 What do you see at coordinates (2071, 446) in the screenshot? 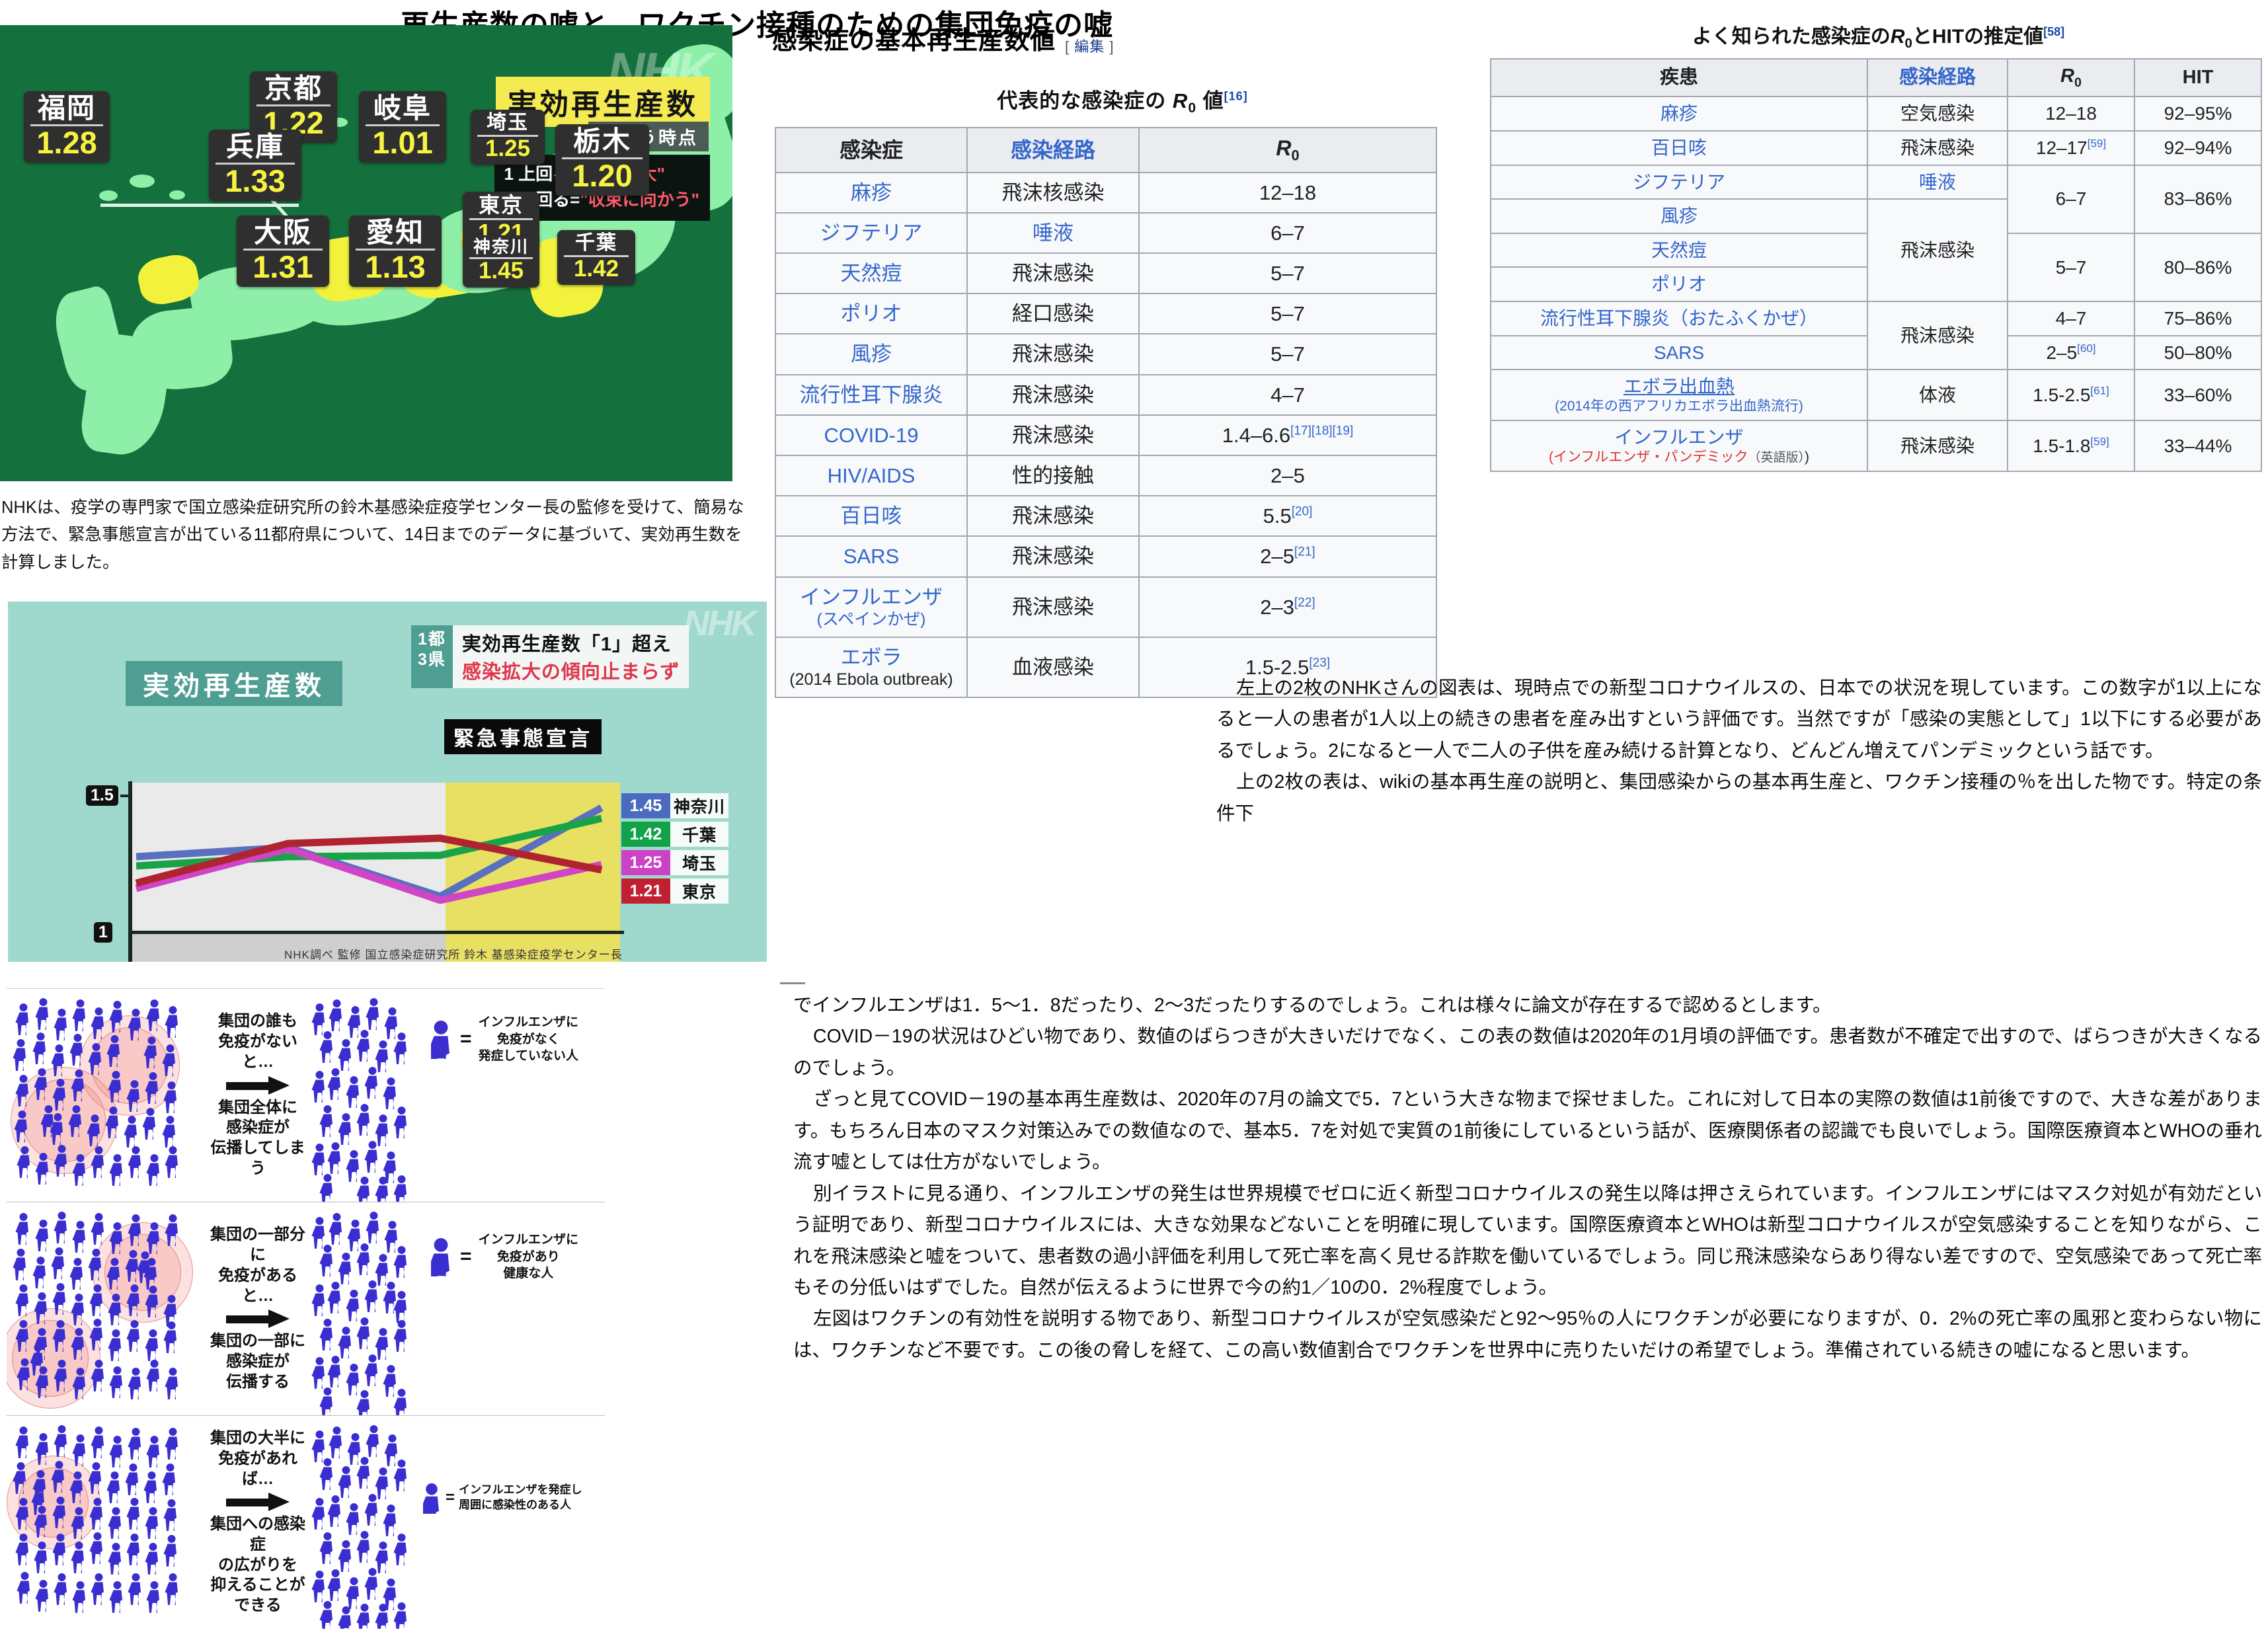
I see `cell-r0: 1.5-1.8[59]` at bounding box center [2071, 446].